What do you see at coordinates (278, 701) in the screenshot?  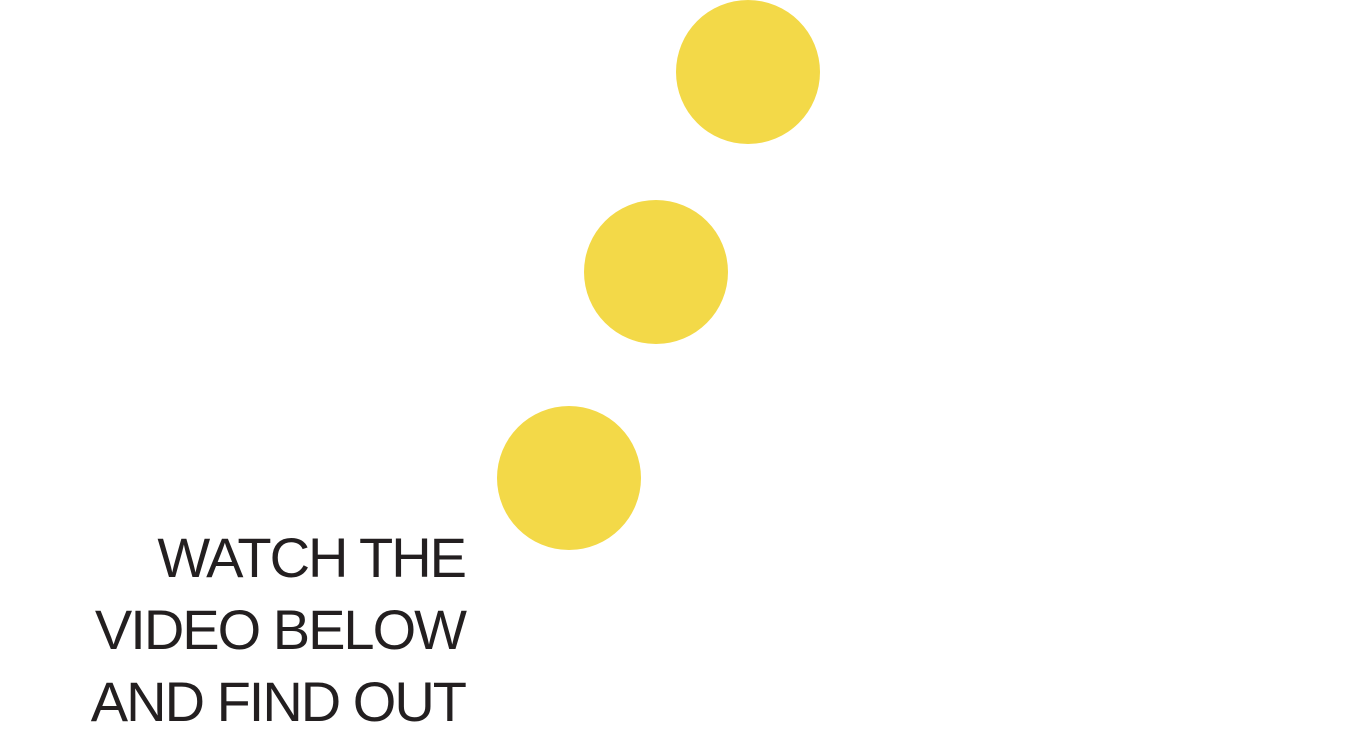 I see `cta-line-3: AND FIND OUT` at bounding box center [278, 701].